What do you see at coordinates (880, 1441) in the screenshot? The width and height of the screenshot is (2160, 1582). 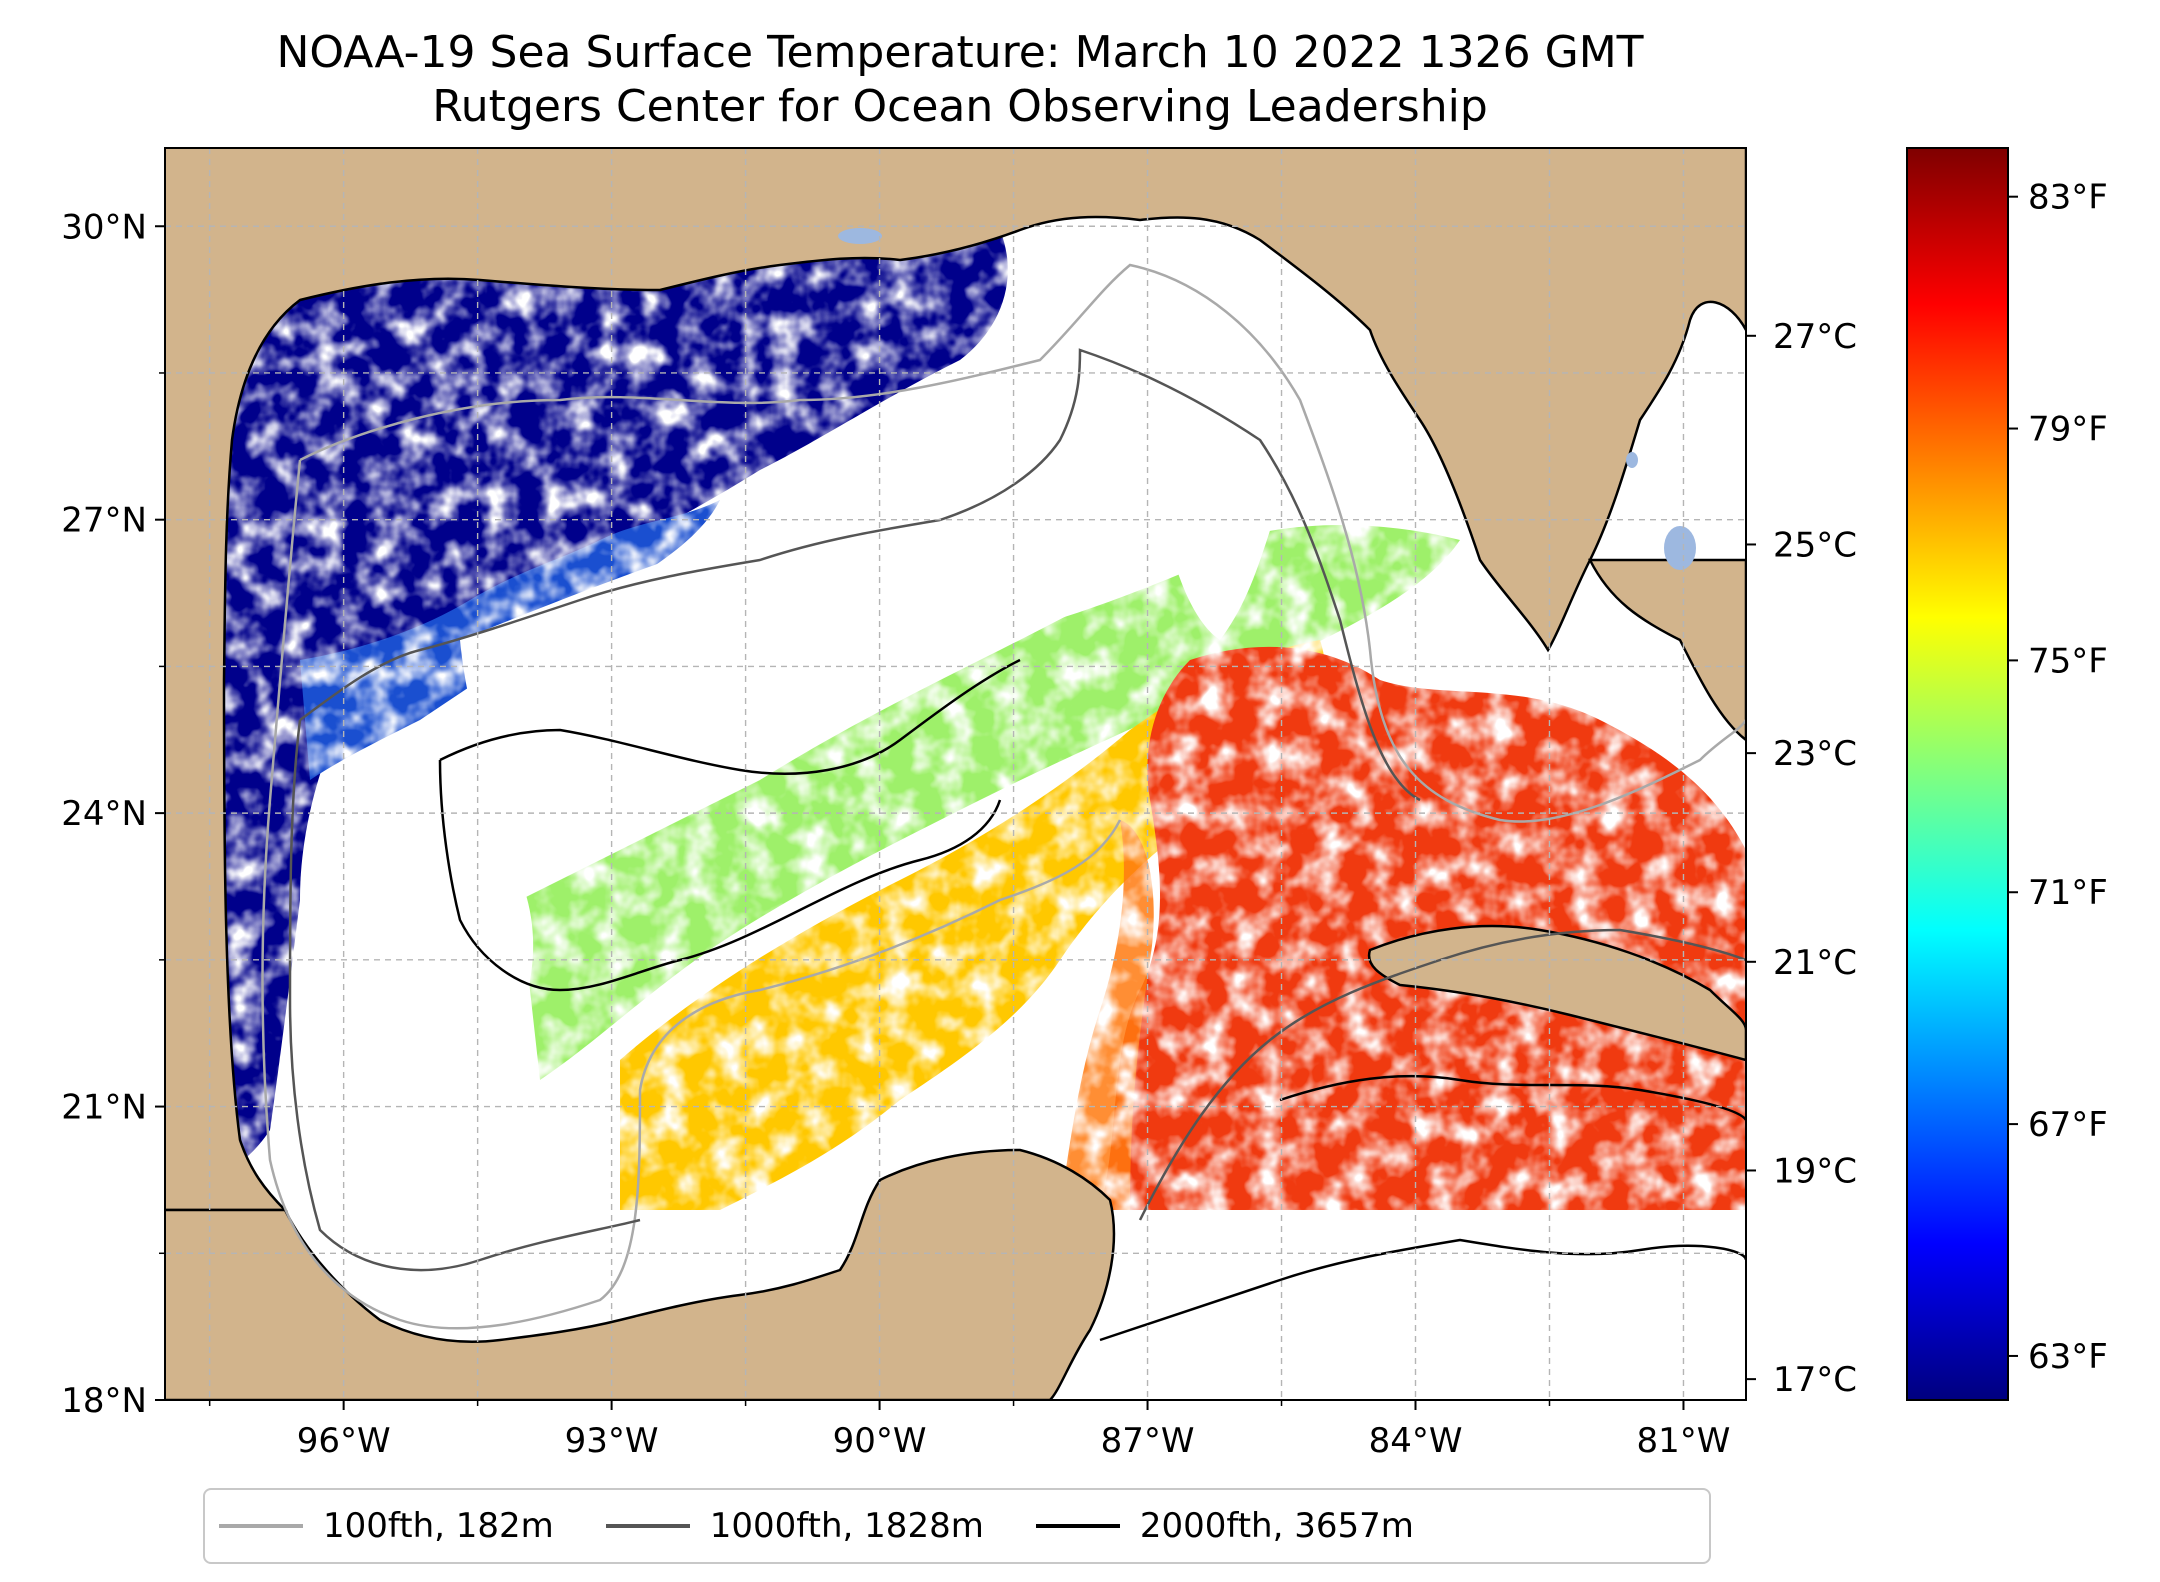 I see `lon-tick-label: 90°W` at bounding box center [880, 1441].